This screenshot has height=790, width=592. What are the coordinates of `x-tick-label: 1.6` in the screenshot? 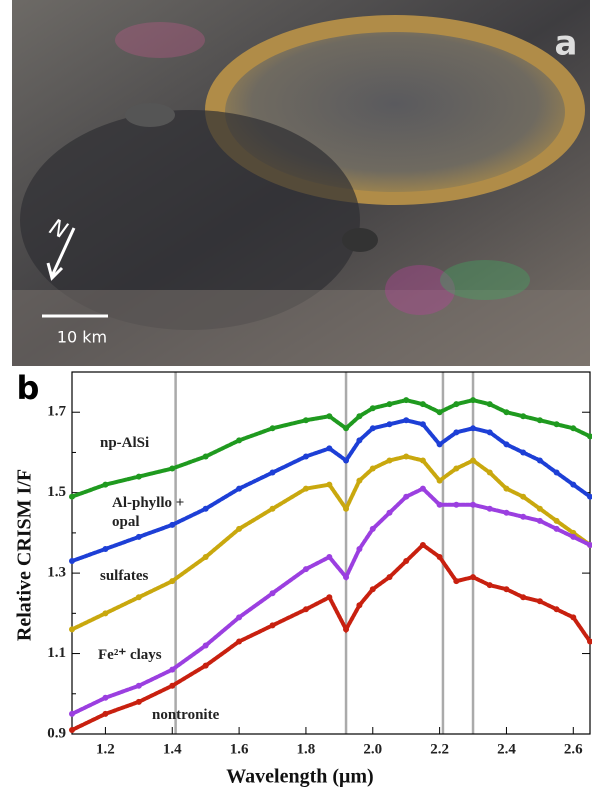 It's located at (239, 749).